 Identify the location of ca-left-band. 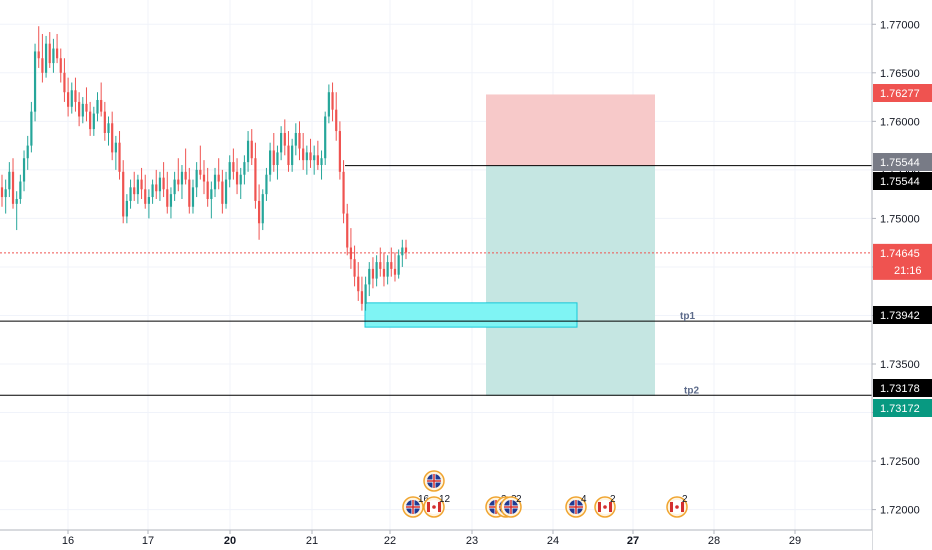
(671, 507).